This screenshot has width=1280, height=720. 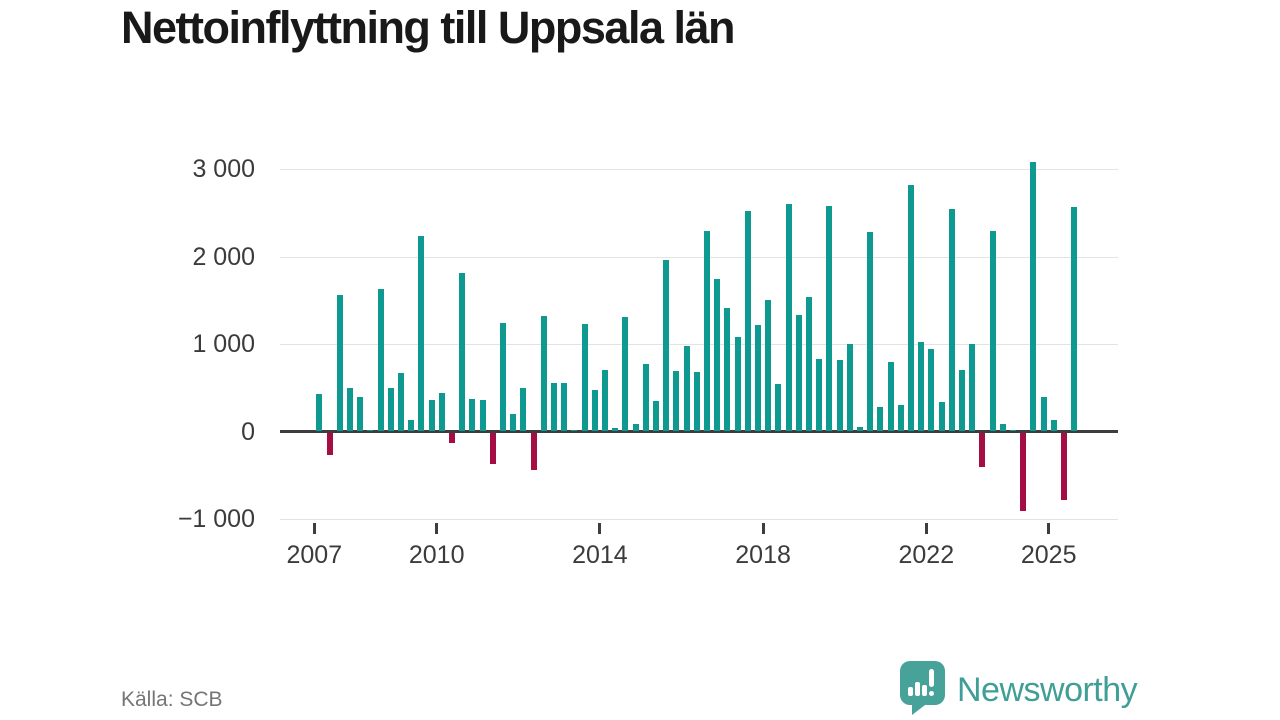 I want to click on bar-2016-q1, so click(x=686, y=388).